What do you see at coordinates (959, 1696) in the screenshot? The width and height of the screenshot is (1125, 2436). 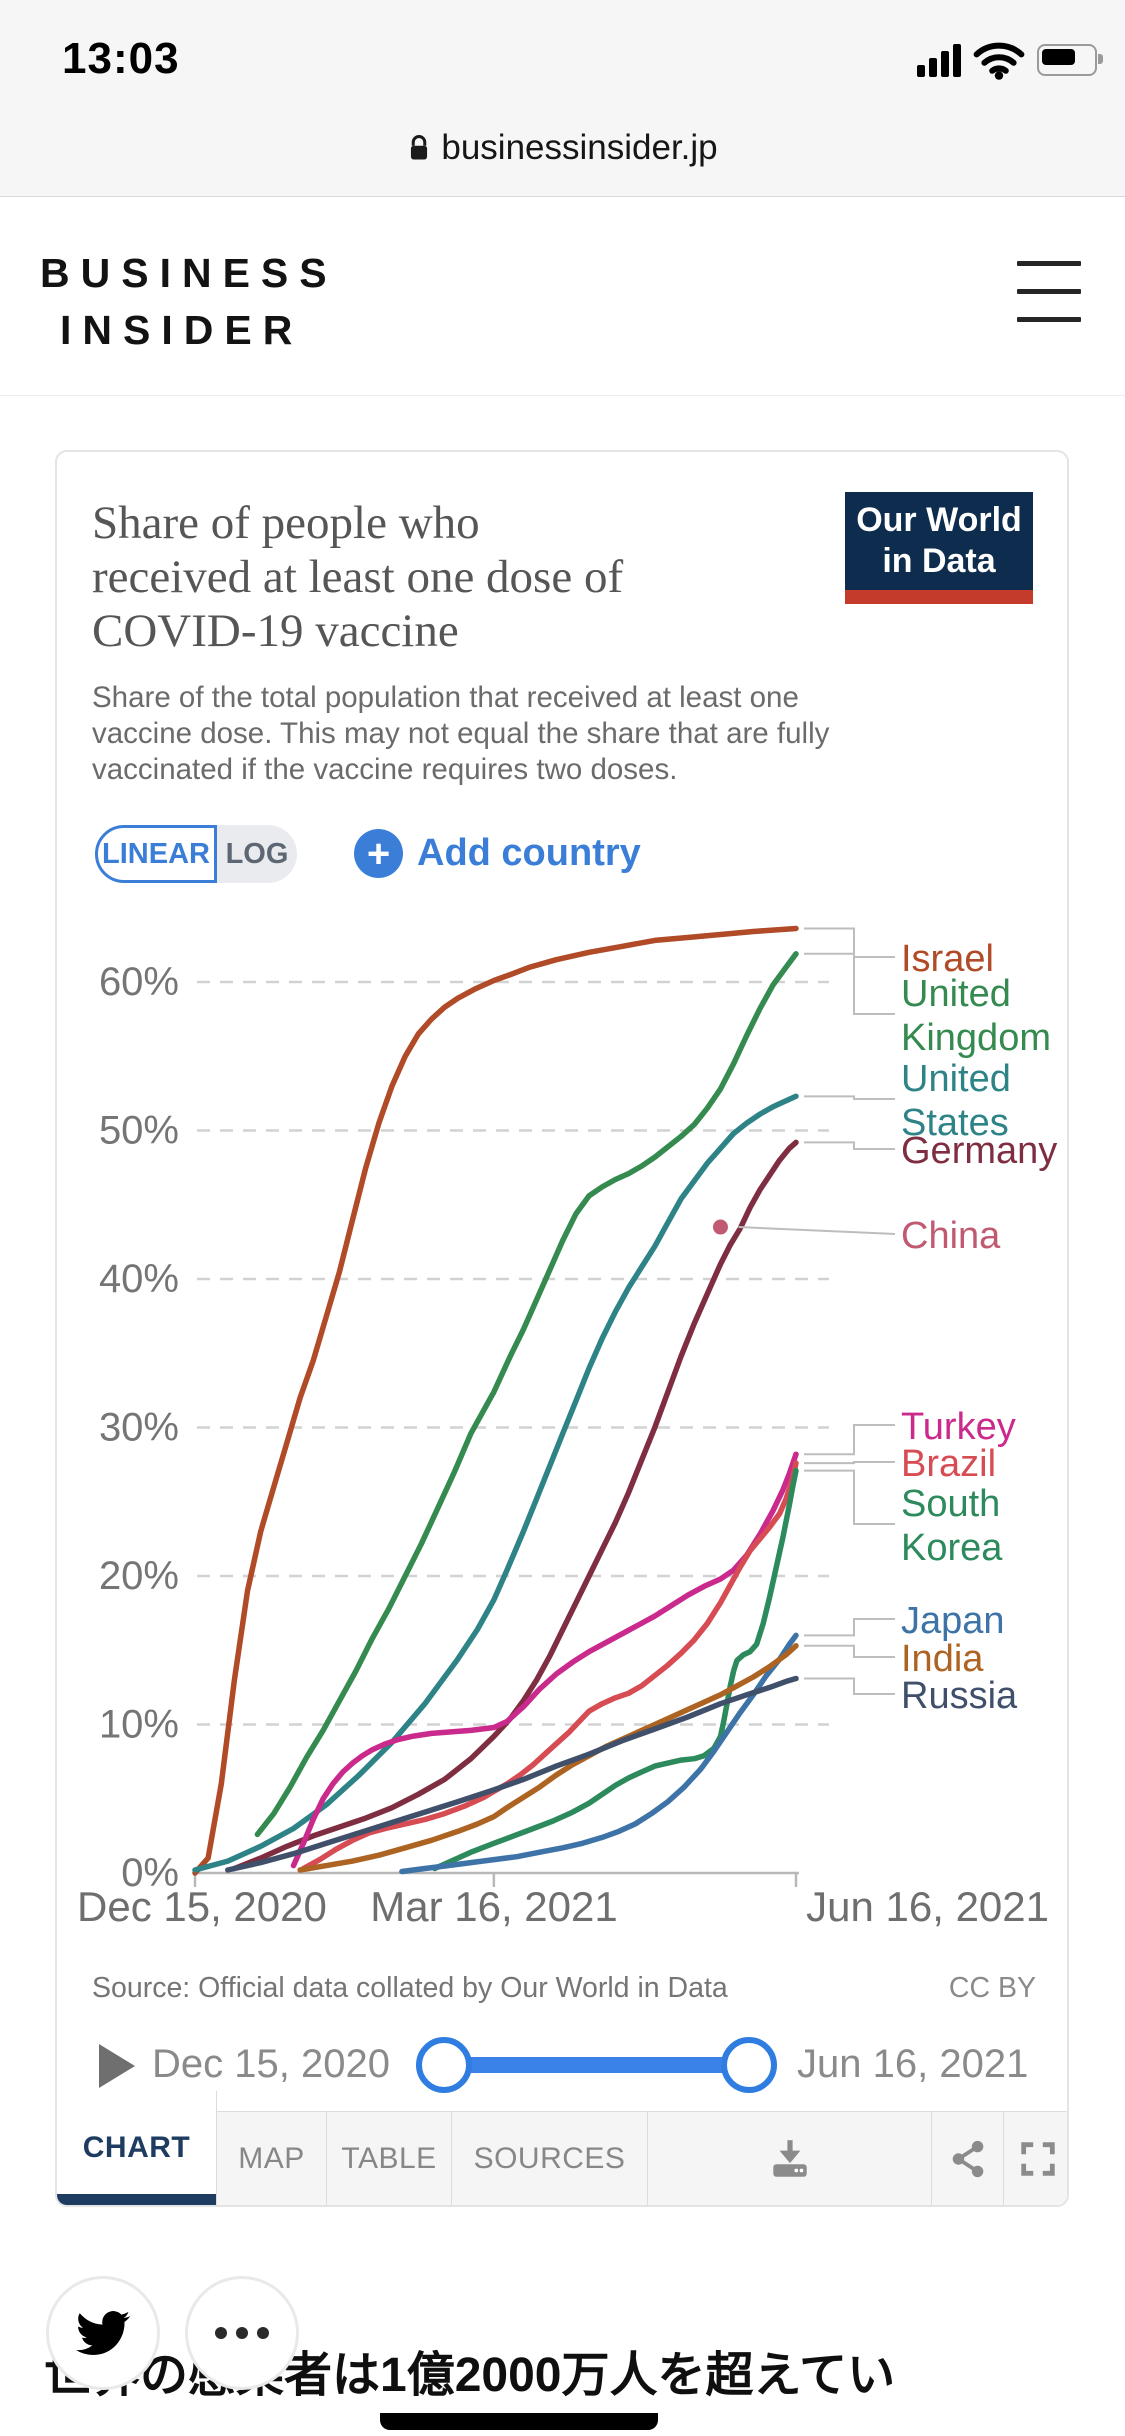 I see `series-label-russia: Russia` at bounding box center [959, 1696].